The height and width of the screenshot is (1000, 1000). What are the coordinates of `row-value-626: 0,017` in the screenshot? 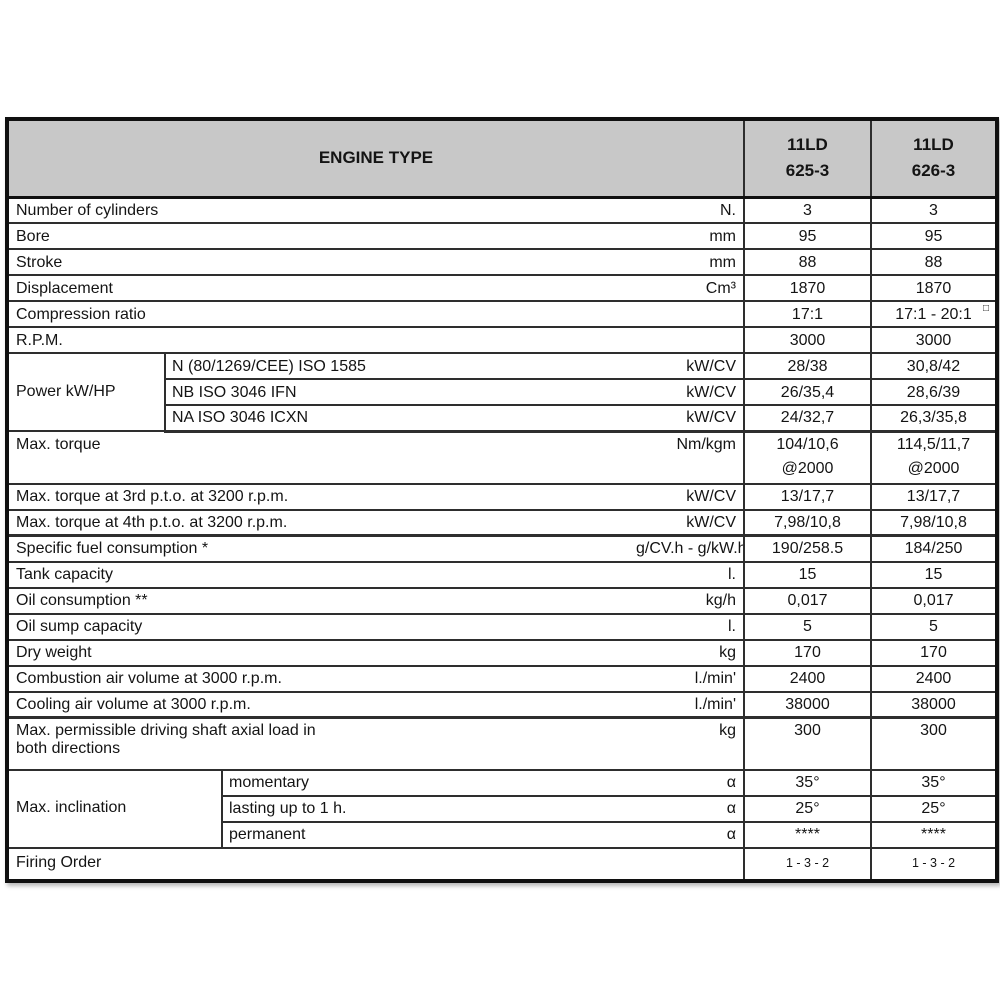 It's located at (933, 601).